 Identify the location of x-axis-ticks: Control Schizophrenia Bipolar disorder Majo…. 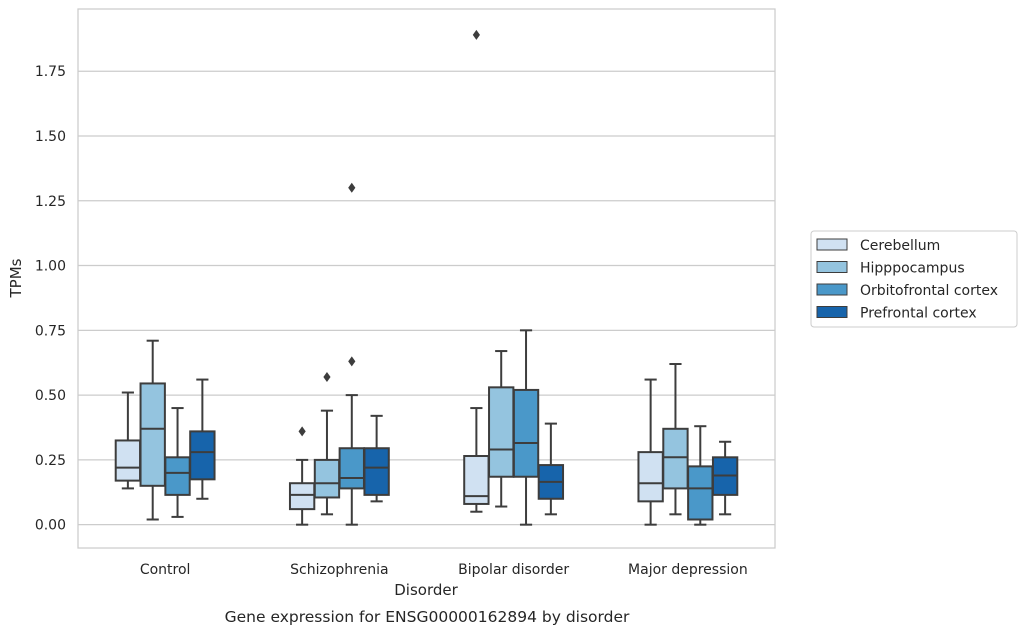
(444, 570).